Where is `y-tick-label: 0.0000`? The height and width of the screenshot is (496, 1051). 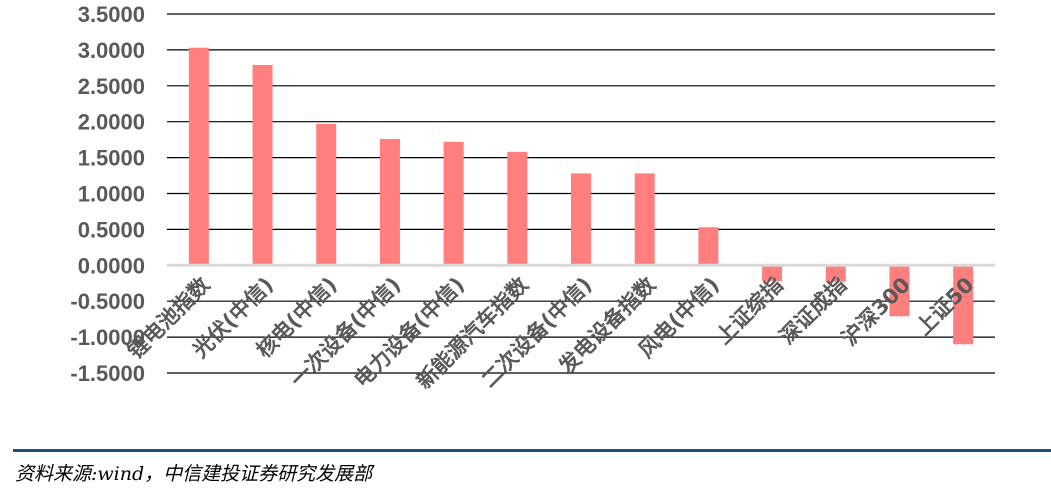 y-tick-label: 0.0000 is located at coordinates (111, 265).